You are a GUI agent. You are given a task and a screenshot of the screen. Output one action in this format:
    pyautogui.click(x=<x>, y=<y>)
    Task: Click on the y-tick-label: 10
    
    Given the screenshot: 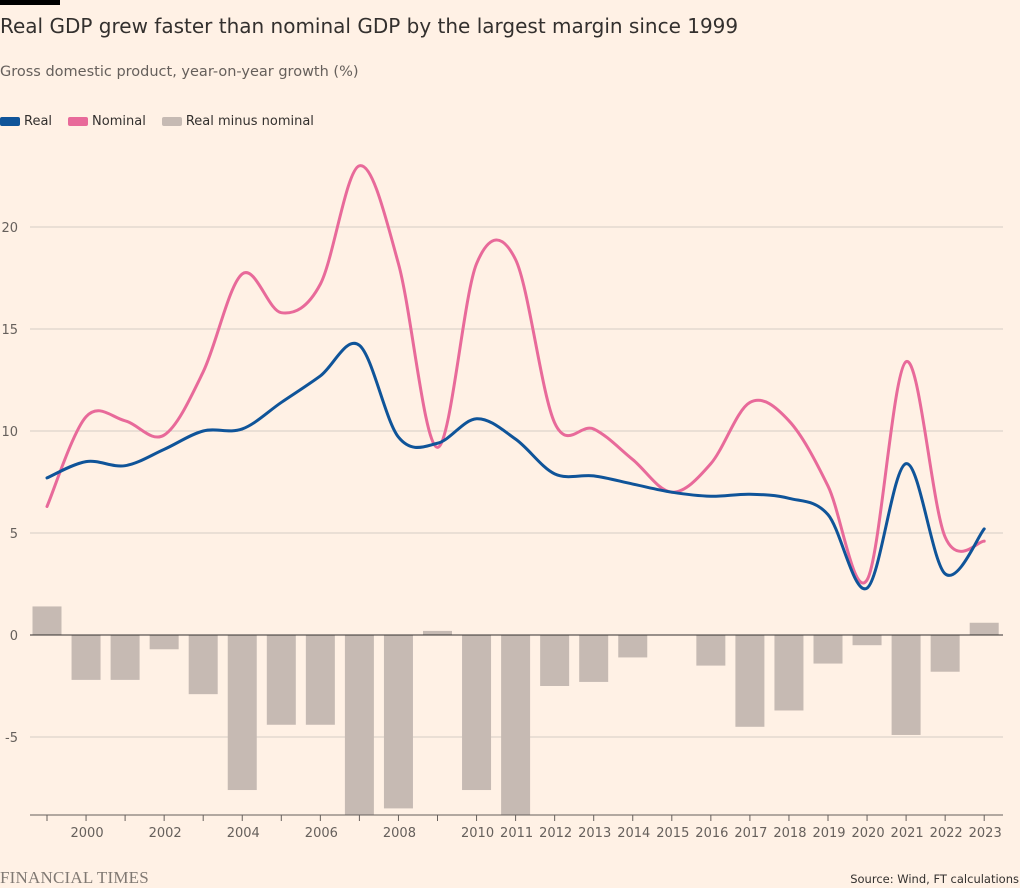 What is the action you would take?
    pyautogui.click(x=9, y=432)
    